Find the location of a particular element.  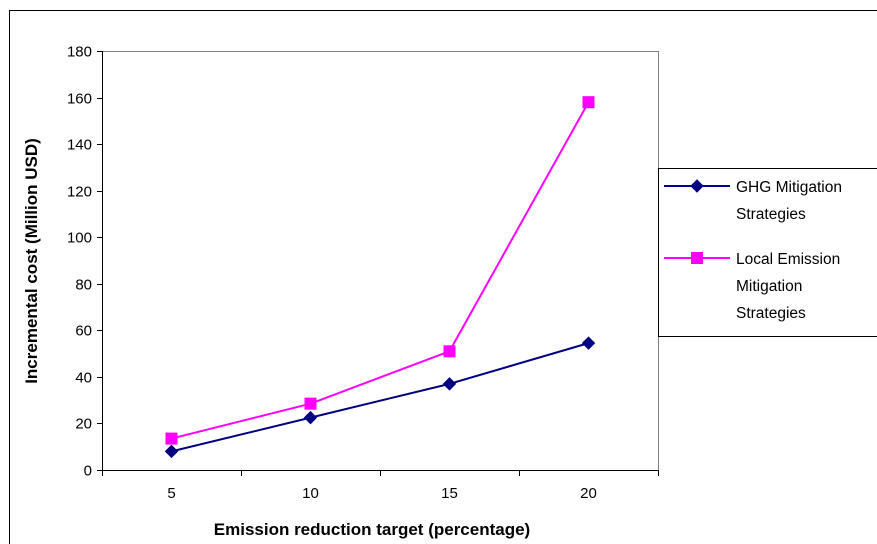

legend-entry-1: GHG Mitigation Strategies is located at coordinates (753, 201).